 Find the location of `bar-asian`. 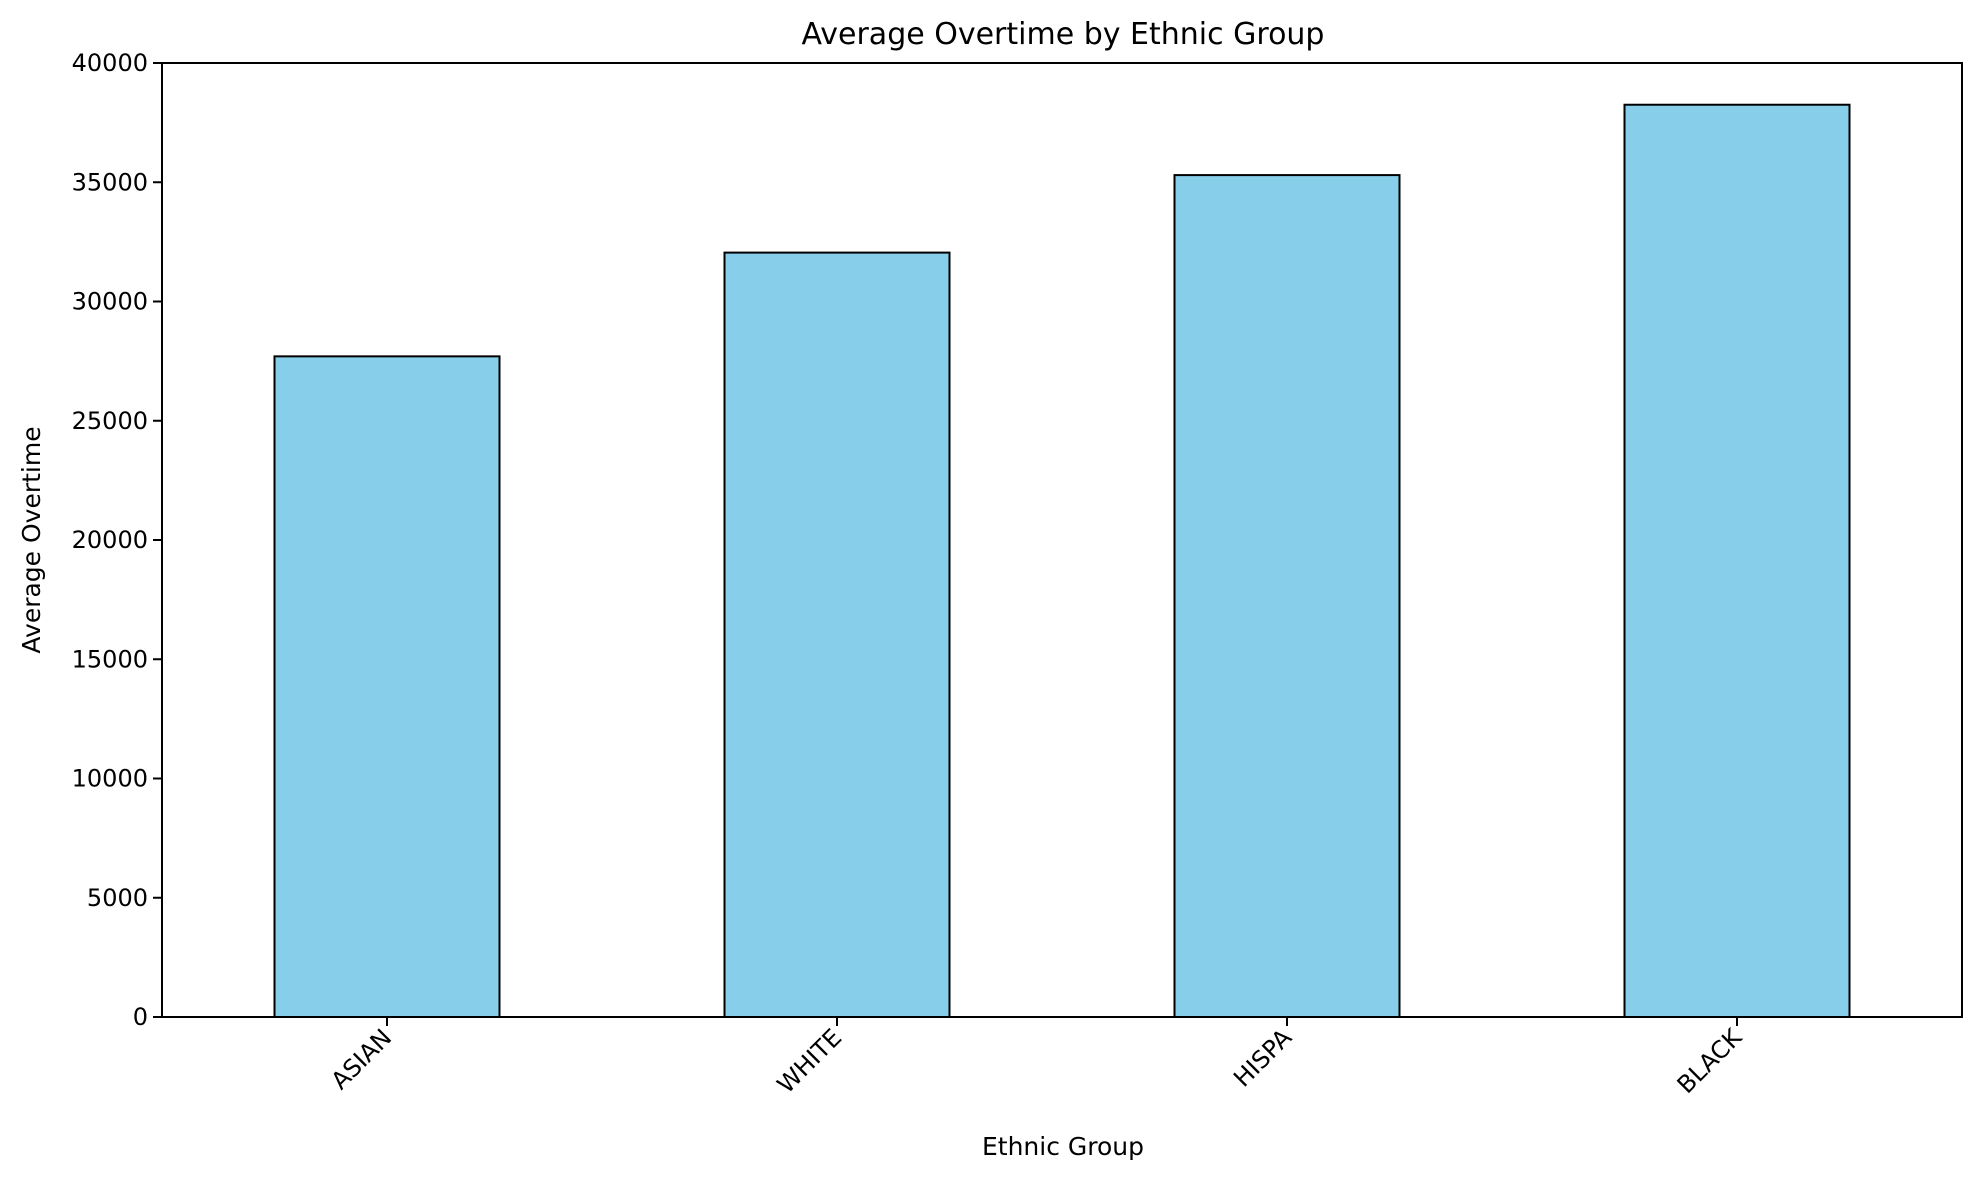

bar-asian is located at coordinates (387, 687).